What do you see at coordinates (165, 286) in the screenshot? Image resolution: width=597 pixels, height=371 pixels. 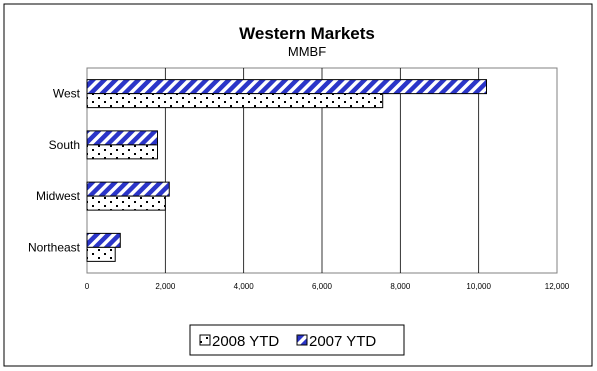 I see `x-tick-label: 2,000` at bounding box center [165, 286].